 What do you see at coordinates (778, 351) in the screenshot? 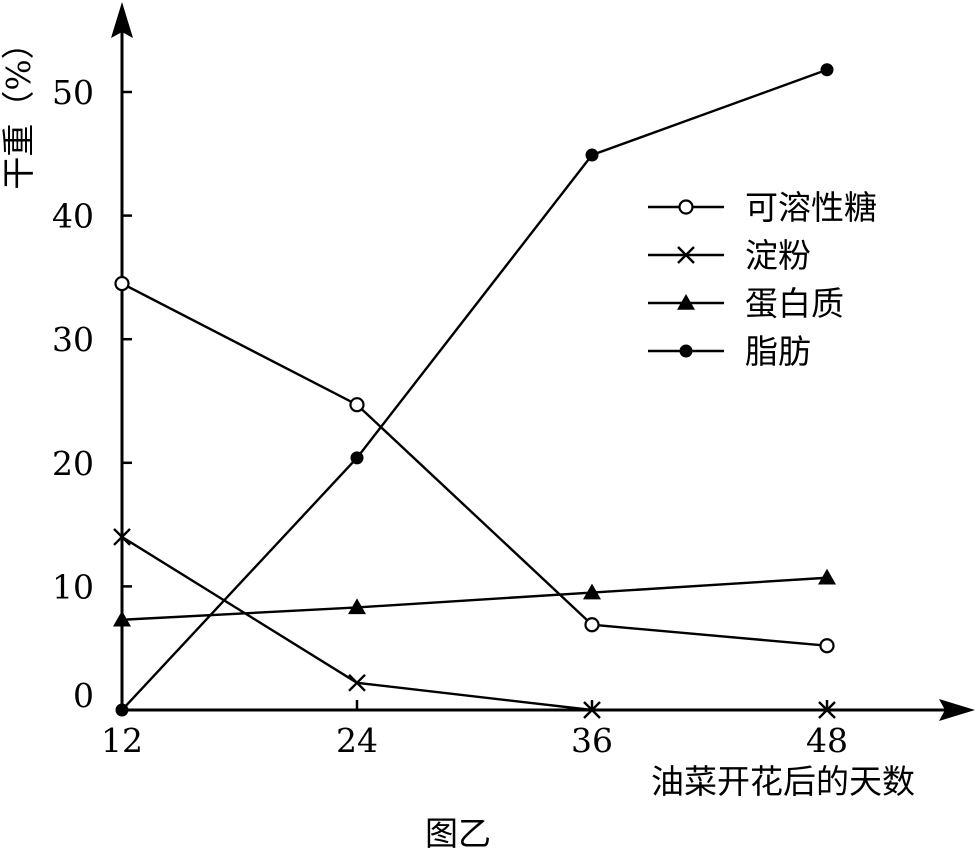
I see `legend-label: 脂肪` at bounding box center [778, 351].